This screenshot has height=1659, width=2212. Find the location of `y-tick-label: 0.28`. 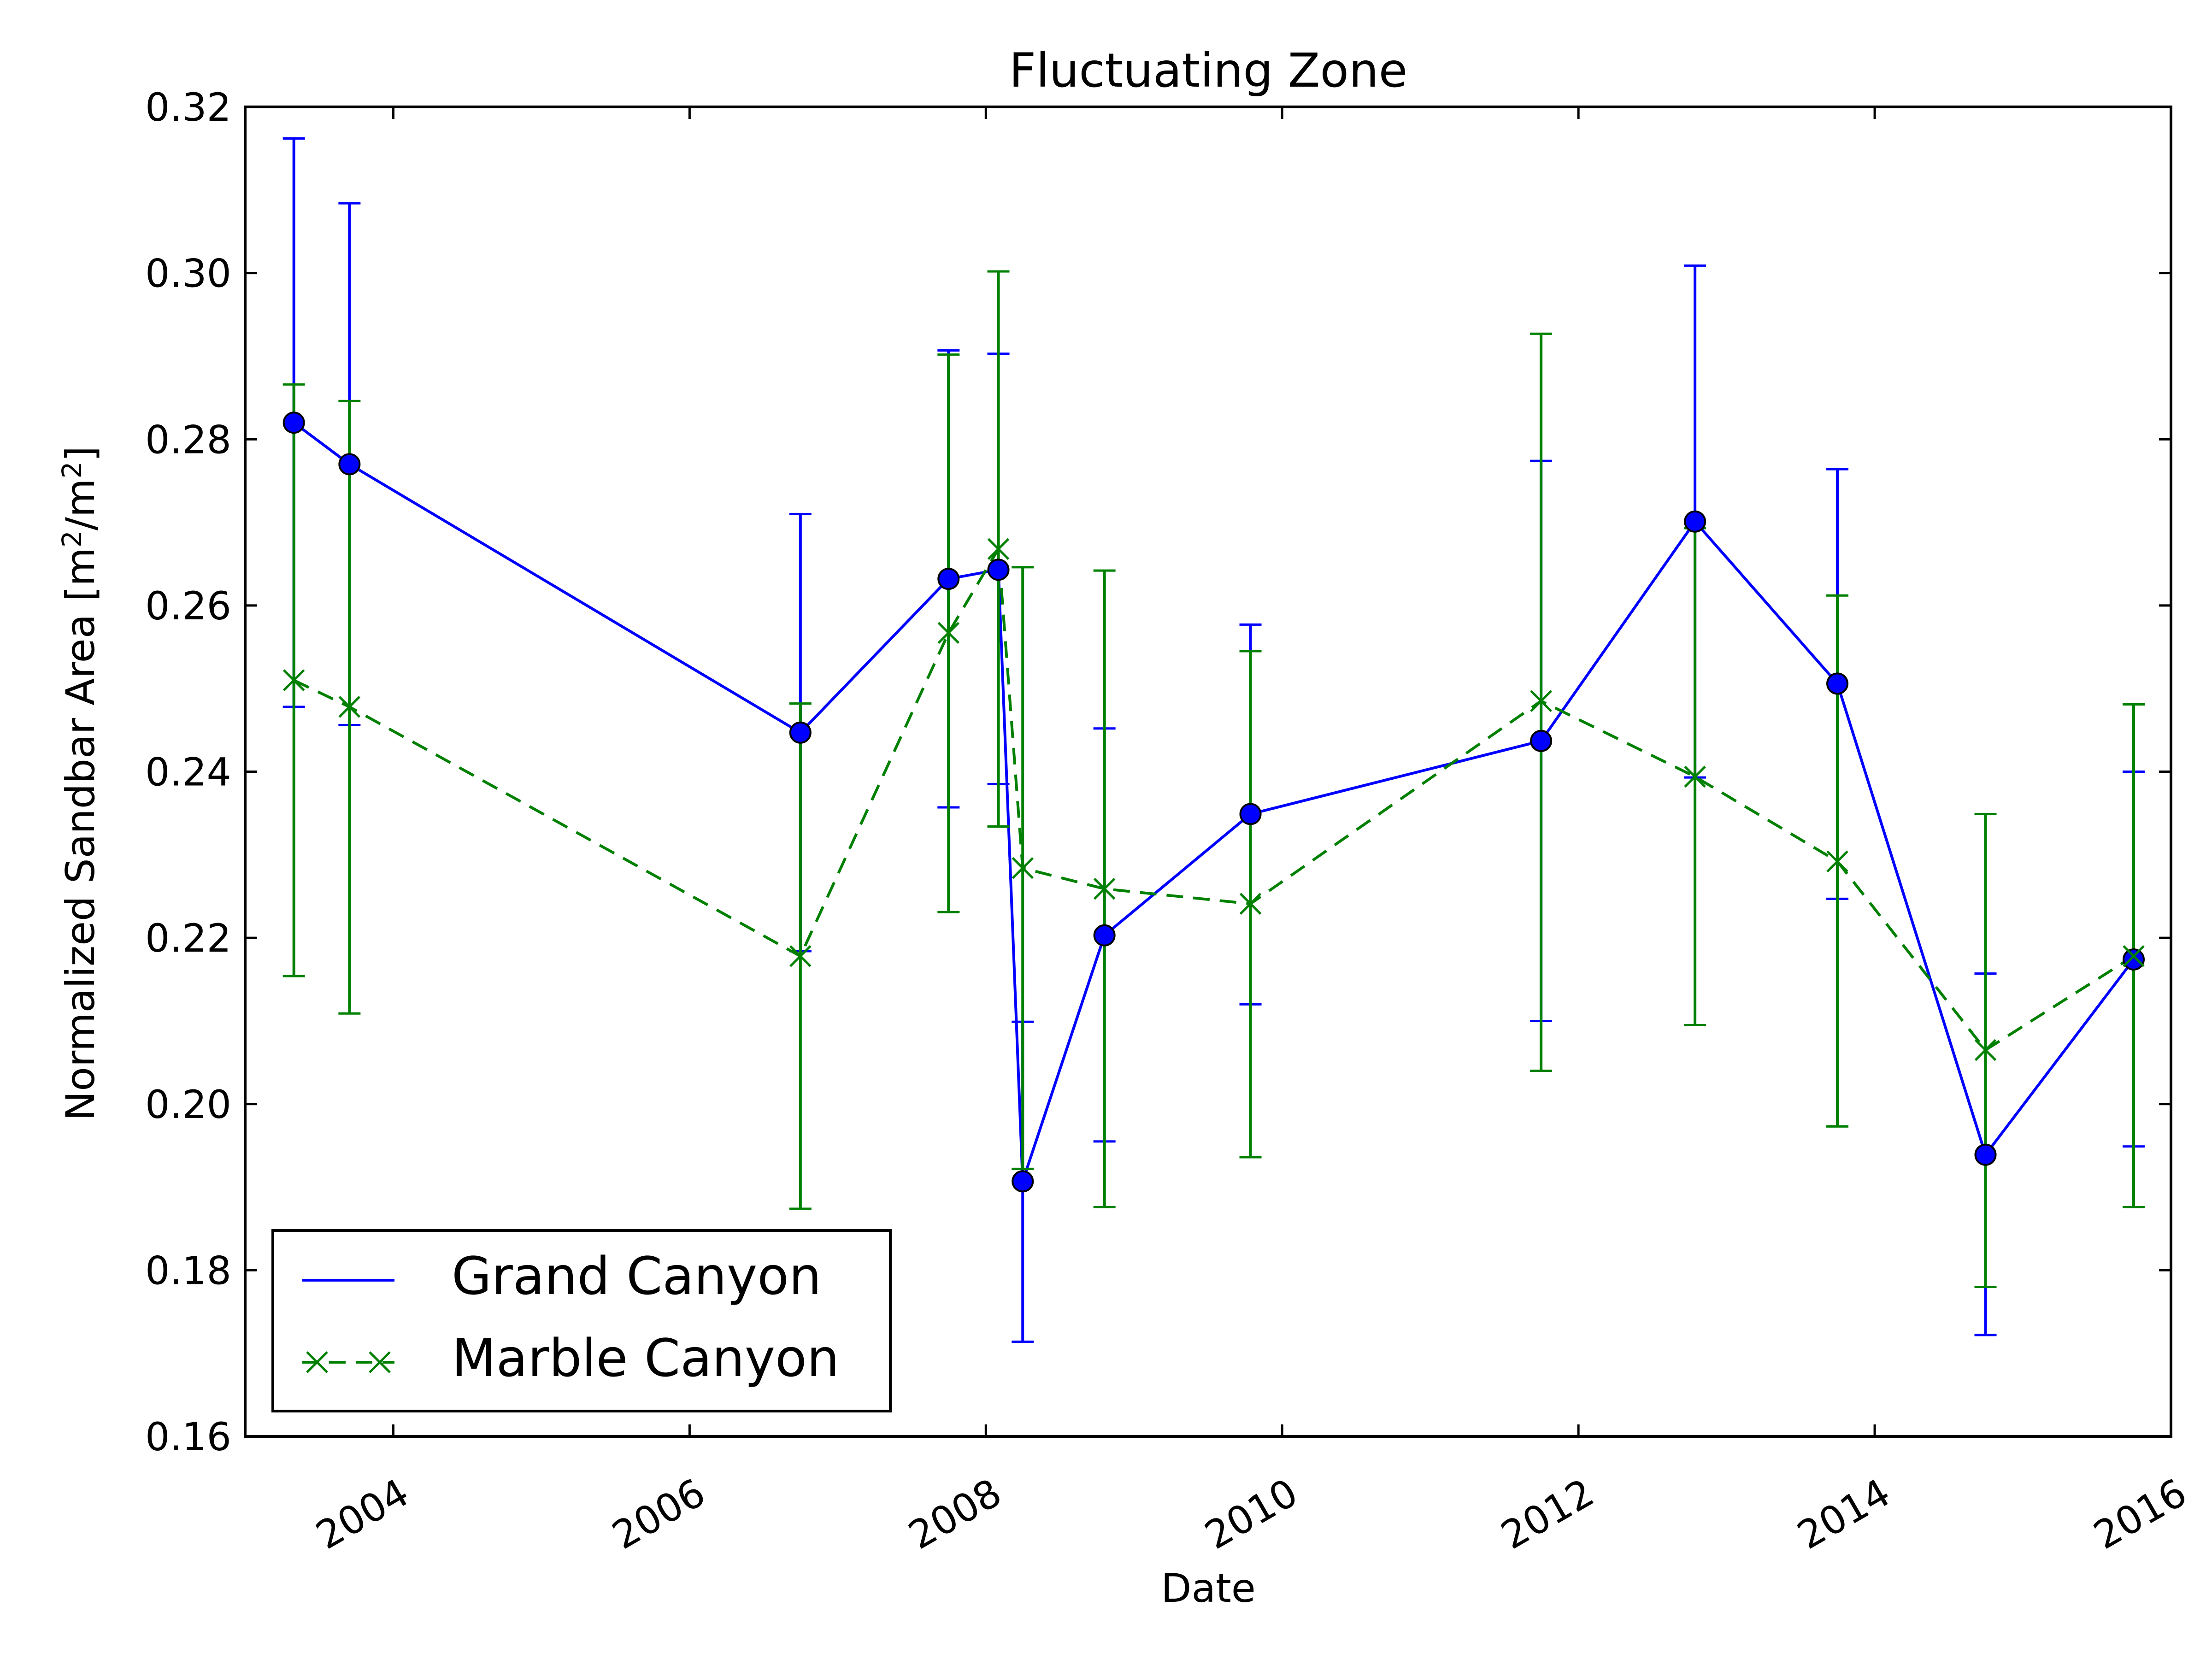

y-tick-label: 0.28 is located at coordinates (188, 439).